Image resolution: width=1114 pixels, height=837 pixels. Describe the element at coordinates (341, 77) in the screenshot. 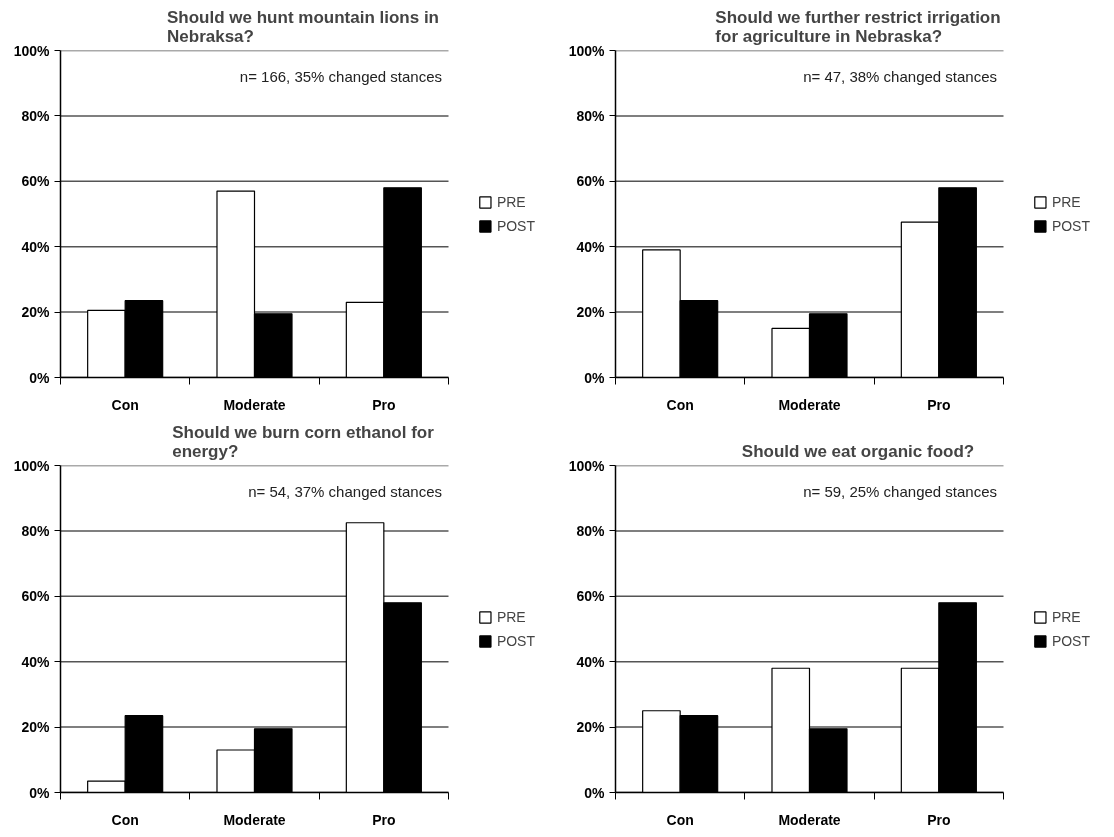

I see `annotation: n= 166, 35% changed stances` at that location.